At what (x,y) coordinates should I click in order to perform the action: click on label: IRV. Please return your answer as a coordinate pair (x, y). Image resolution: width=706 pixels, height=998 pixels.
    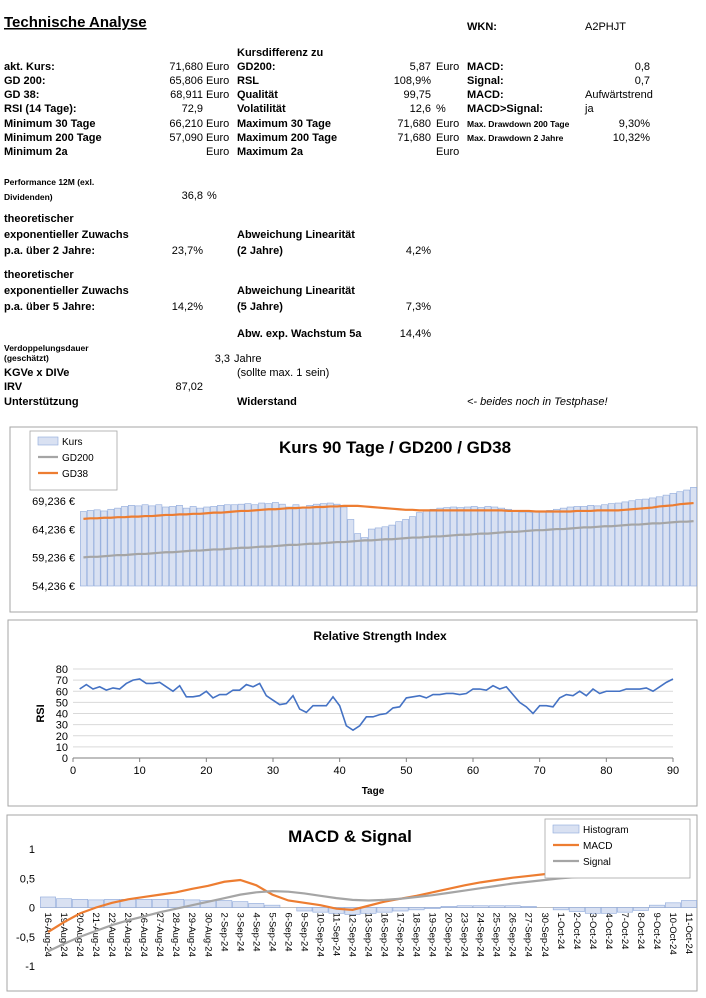
    Looking at the image, I should click on (13, 387).